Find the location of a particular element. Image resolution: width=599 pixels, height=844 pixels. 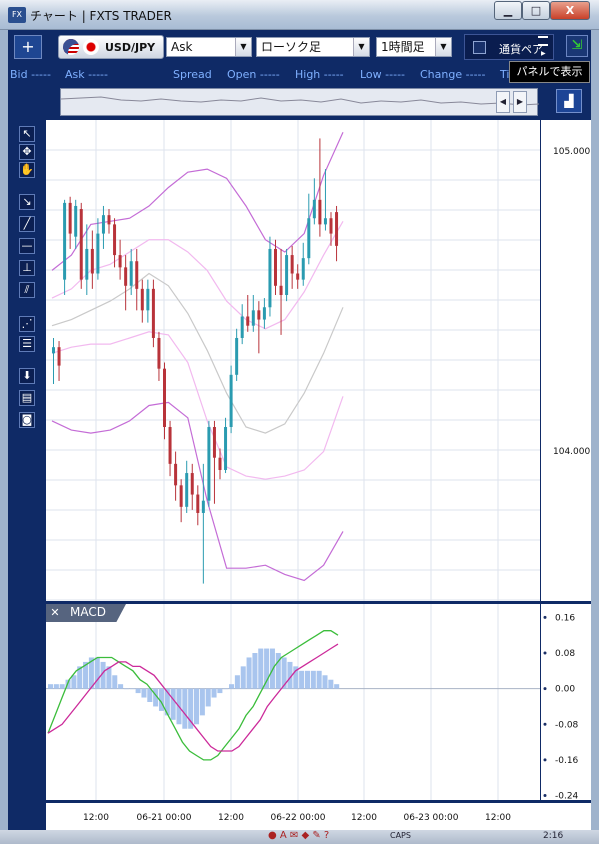

fibonacci-icon: ☰ is located at coordinates (27, 344).